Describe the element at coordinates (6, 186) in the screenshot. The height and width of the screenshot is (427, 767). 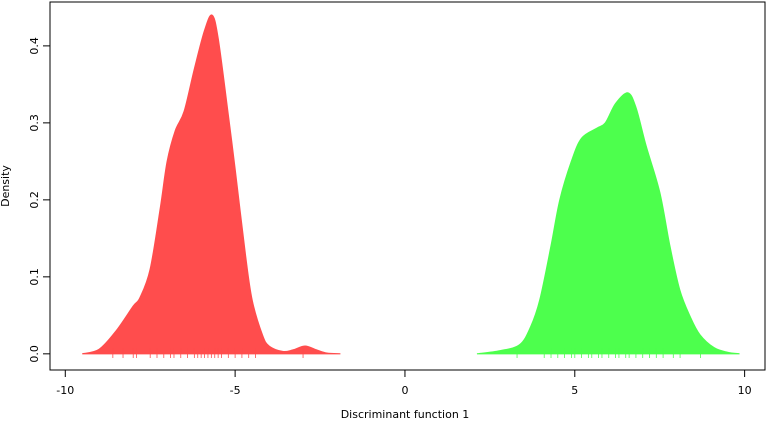
I see `y-axis-label: Density` at that location.